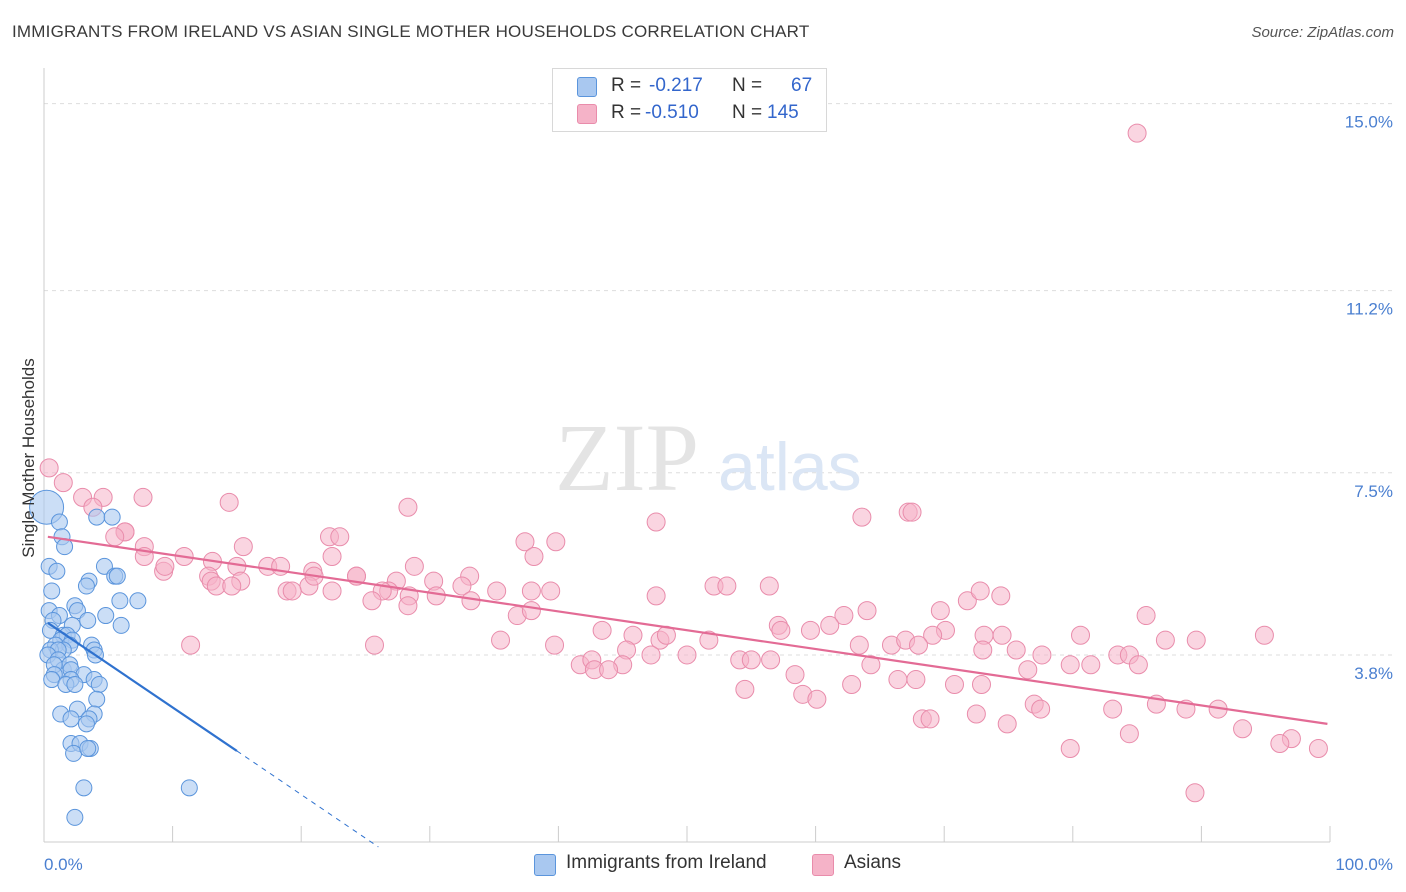  I want to click on ireland-trend-line, so click(142, 687).